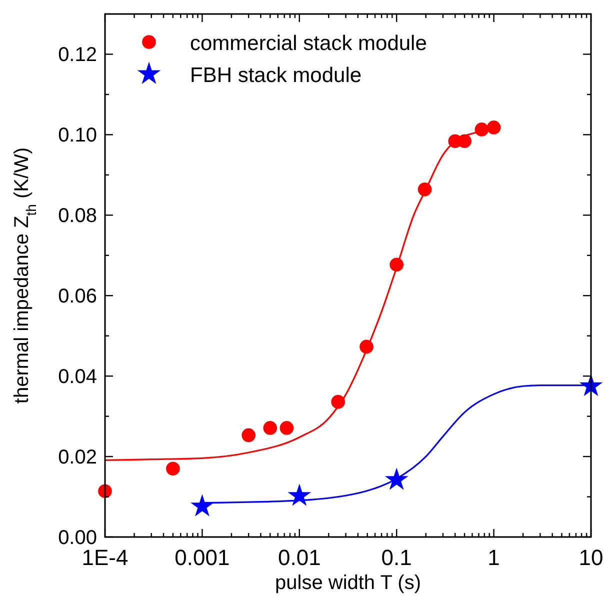 The height and width of the screenshot is (599, 611). I want to click on x-tick-label: 0.01, so click(299, 557).